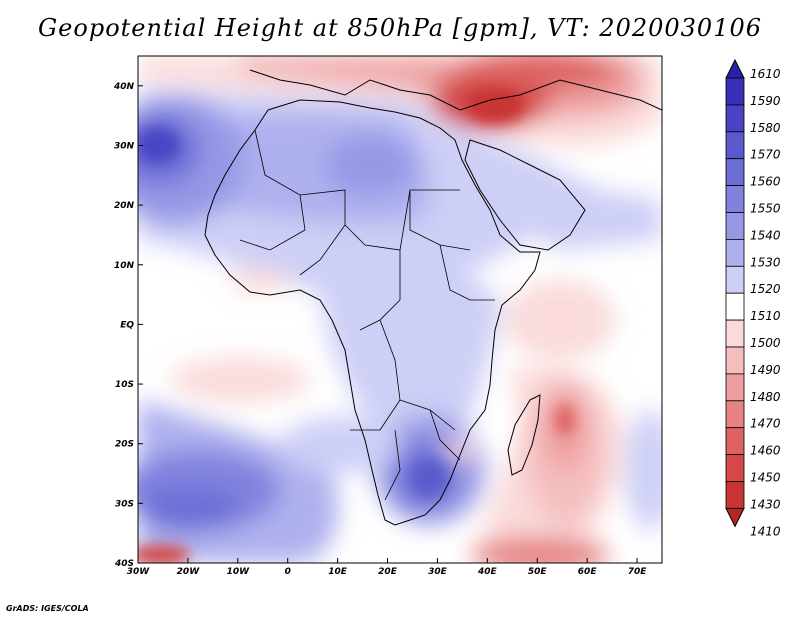 This screenshot has width=800, height=618. Describe the element at coordinates (139, 572) in the screenshot. I see `x-tick-label: 30W` at that location.